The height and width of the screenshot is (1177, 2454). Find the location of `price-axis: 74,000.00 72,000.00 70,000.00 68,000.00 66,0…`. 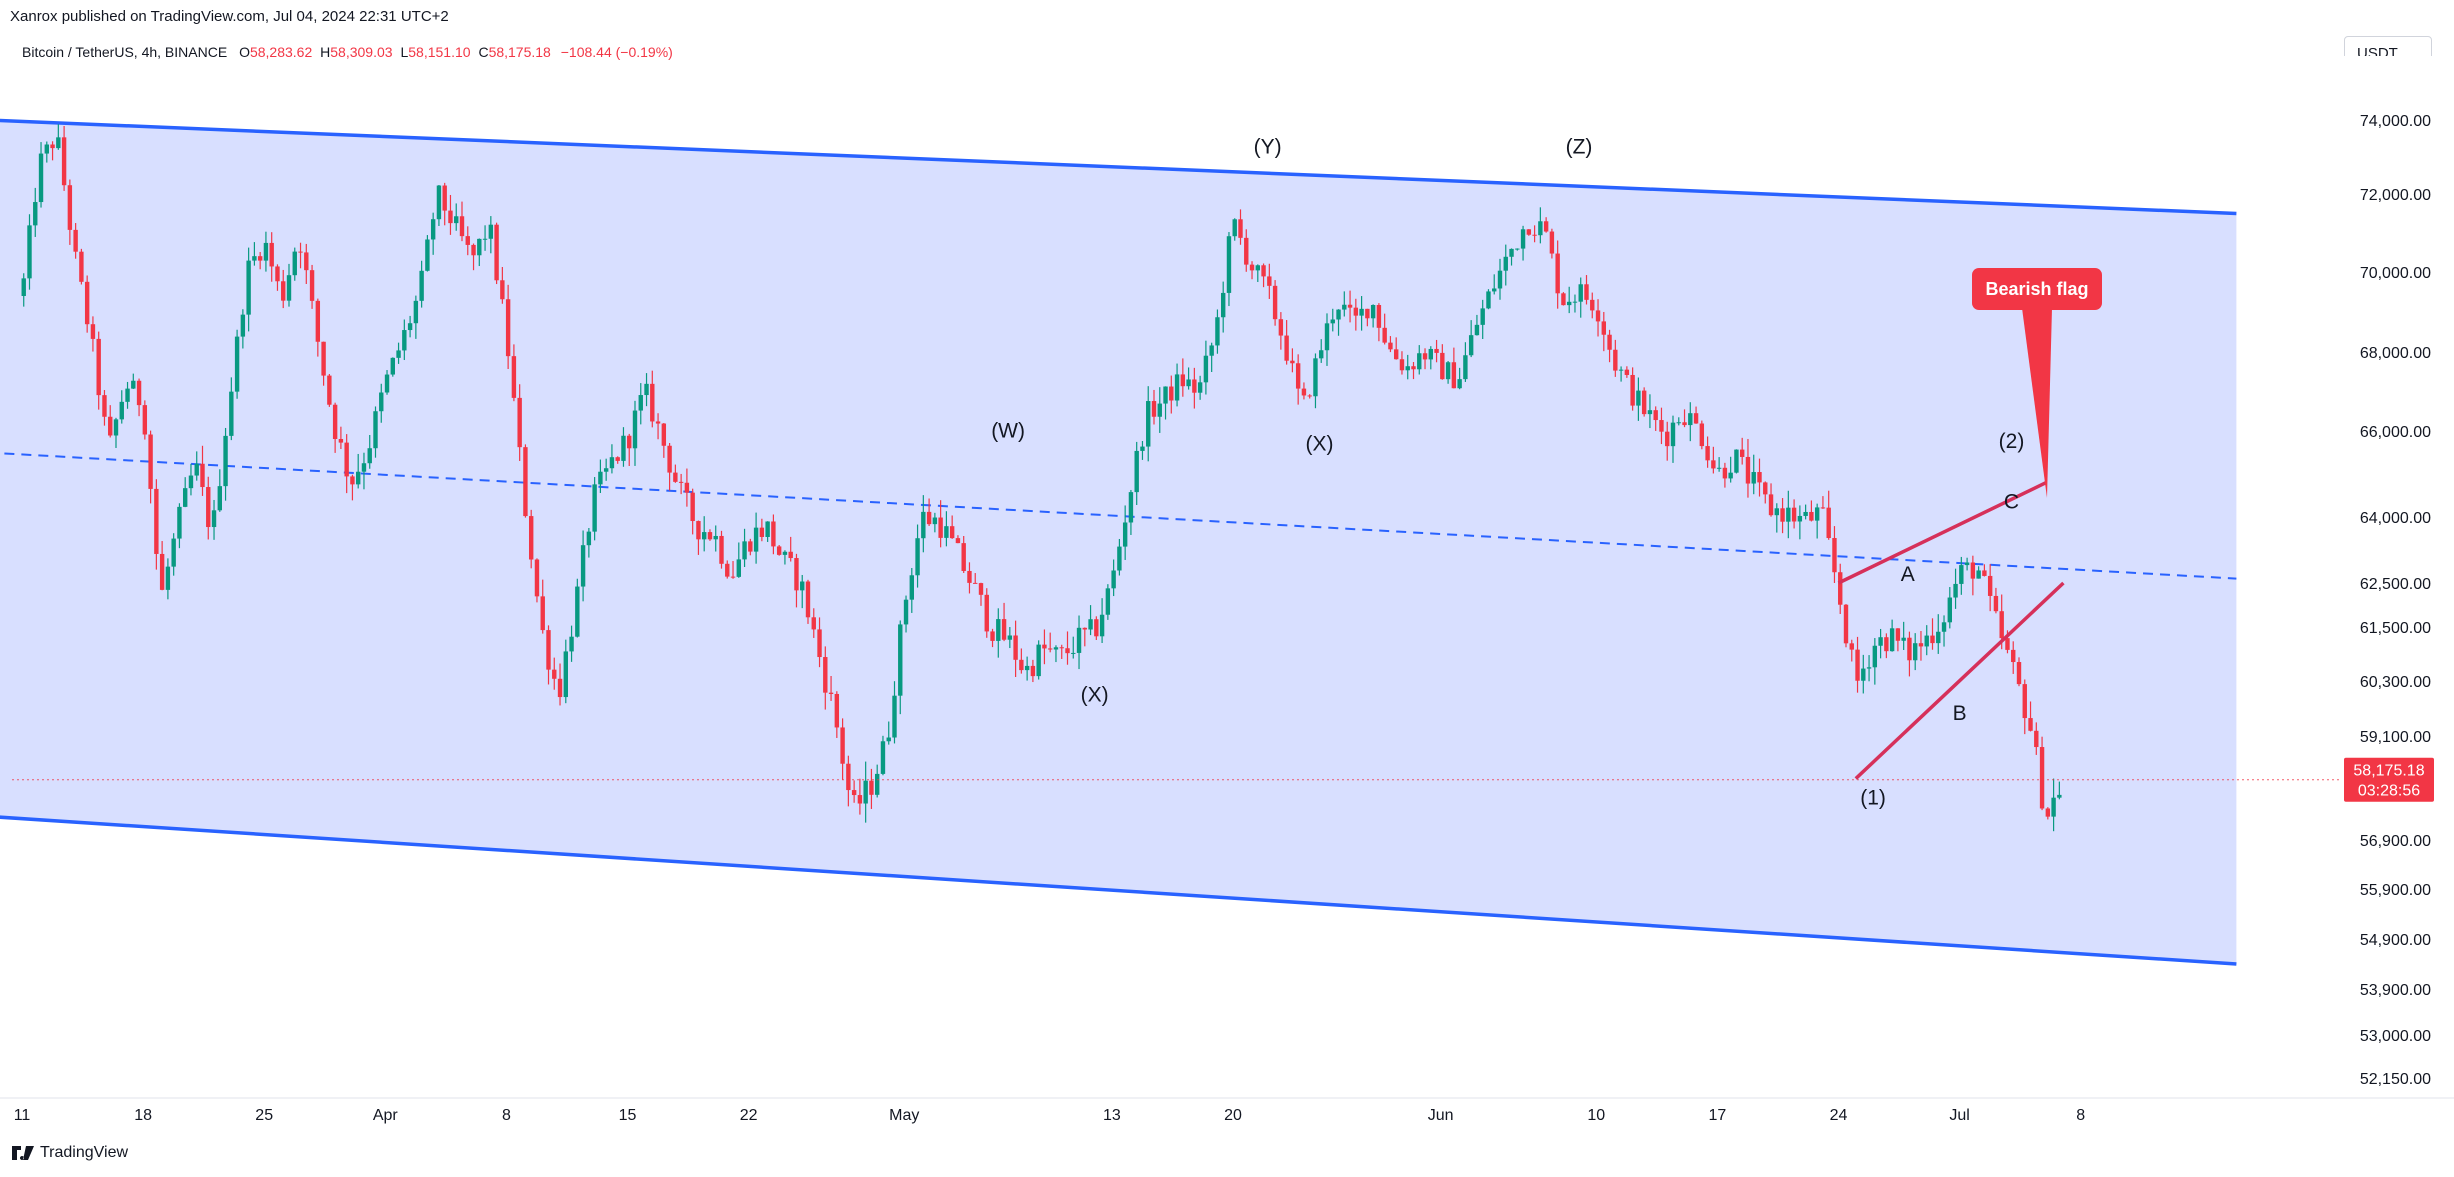

price-axis: 74,000.00 72,000.00 70,000.00 68,000.00 66,0… is located at coordinates (2398, 586).